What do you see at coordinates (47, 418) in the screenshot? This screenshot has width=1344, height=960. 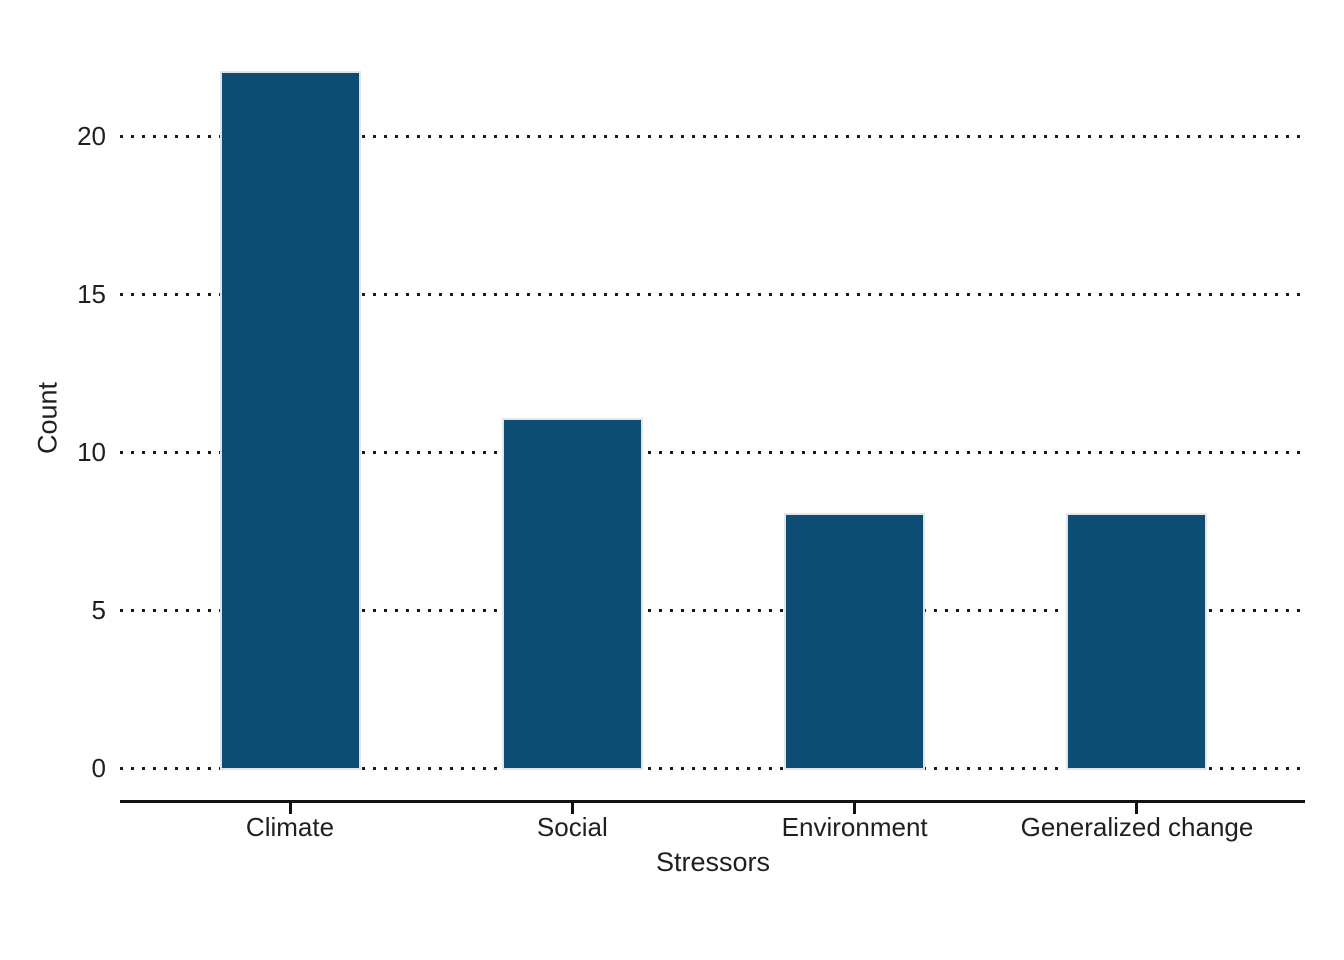 I see `y-axis-title: Count` at bounding box center [47, 418].